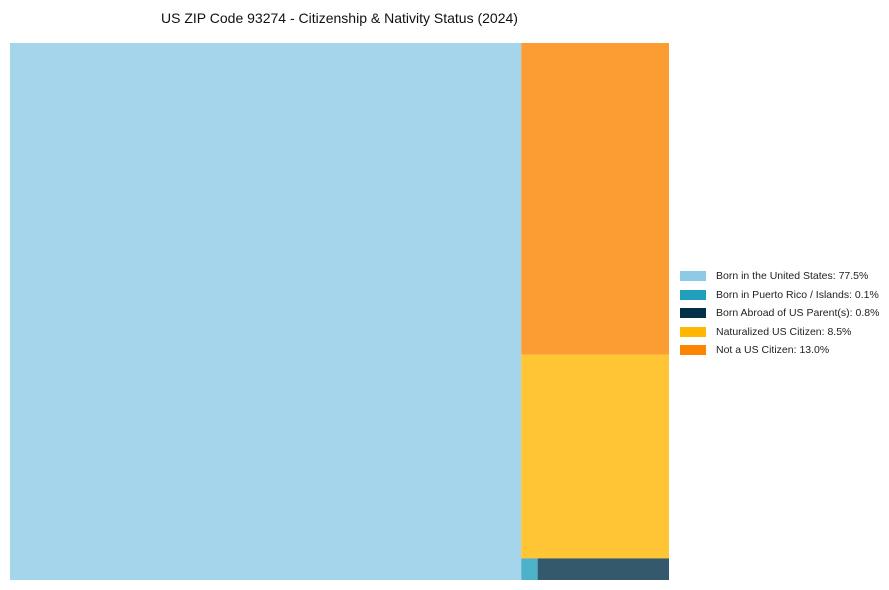 This screenshot has width=889, height=590. Describe the element at coordinates (792, 276) in the screenshot. I see `legend-label: Born in the United States: 77.5%` at that location.